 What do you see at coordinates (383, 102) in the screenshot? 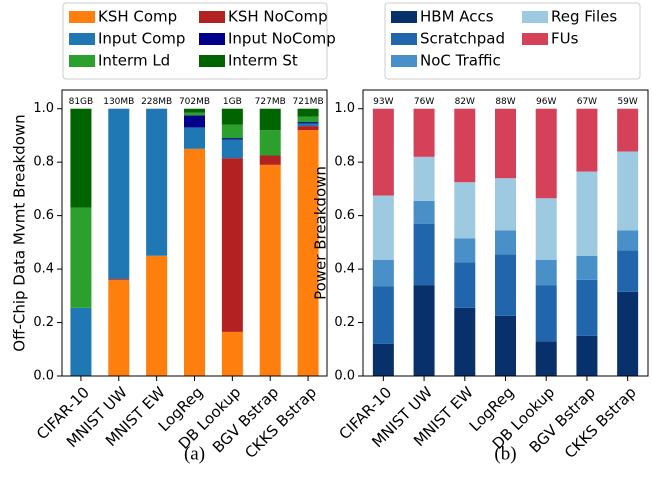
I see `bar-total: 93W` at bounding box center [383, 102].